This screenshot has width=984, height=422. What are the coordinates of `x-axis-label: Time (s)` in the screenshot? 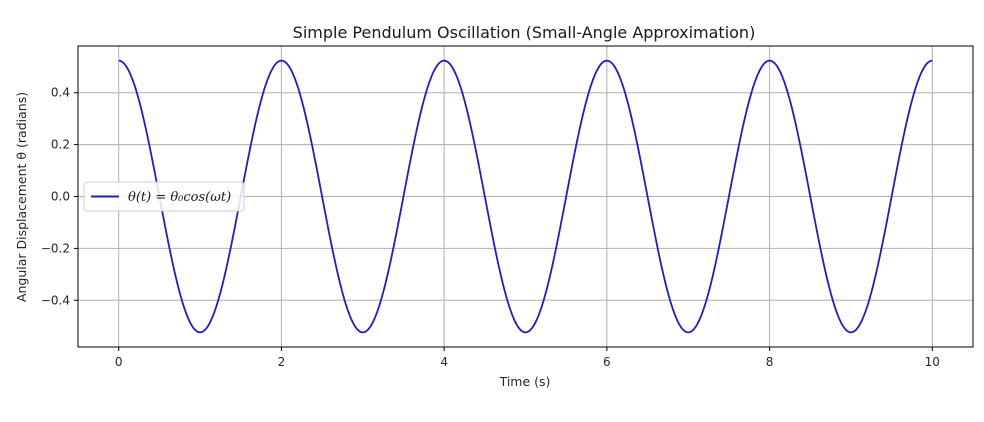 It's located at (525, 381).